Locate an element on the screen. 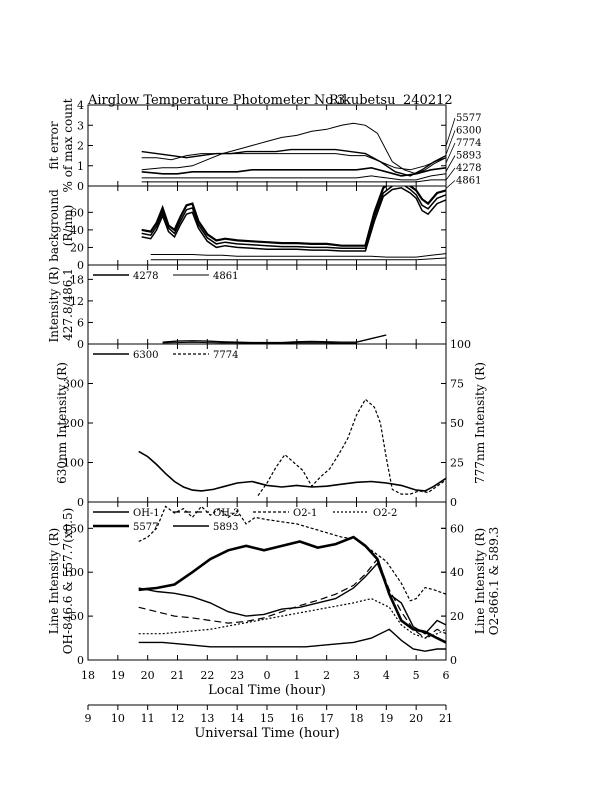 The height and width of the screenshot is (792, 612). ytick-label-fit-error: 2 is located at coordinates (80, 146).